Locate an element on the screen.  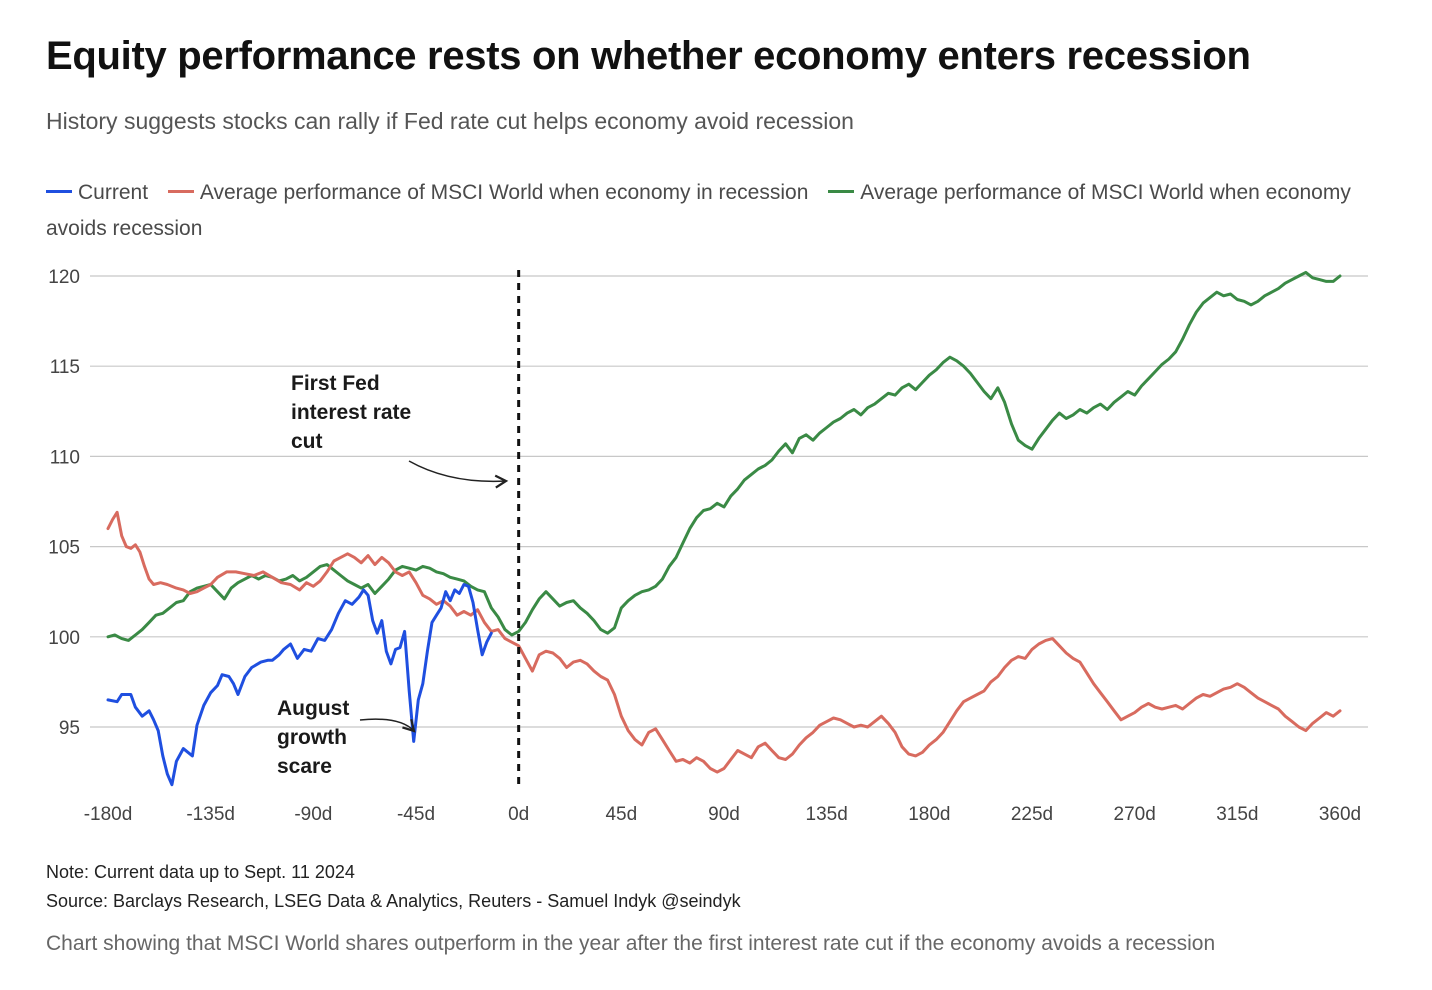
annotation-rate-cut-line-1: First Fed is located at coordinates (335, 383).